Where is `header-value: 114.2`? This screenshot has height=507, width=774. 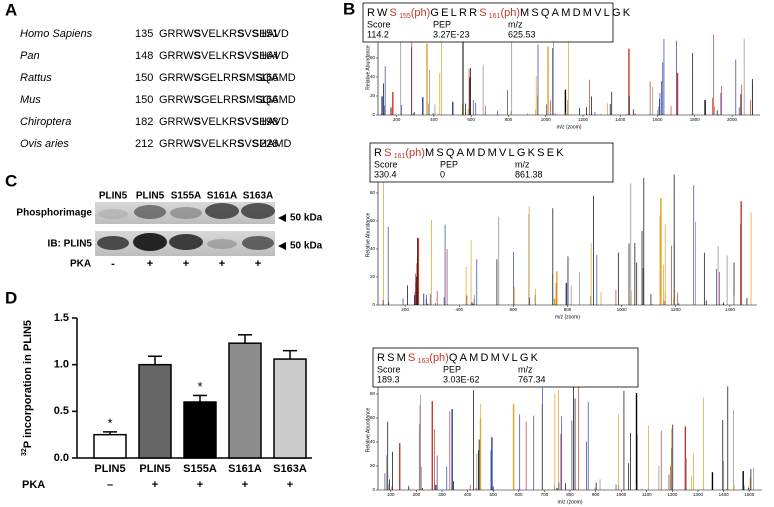 header-value: 114.2 is located at coordinates (378, 34).